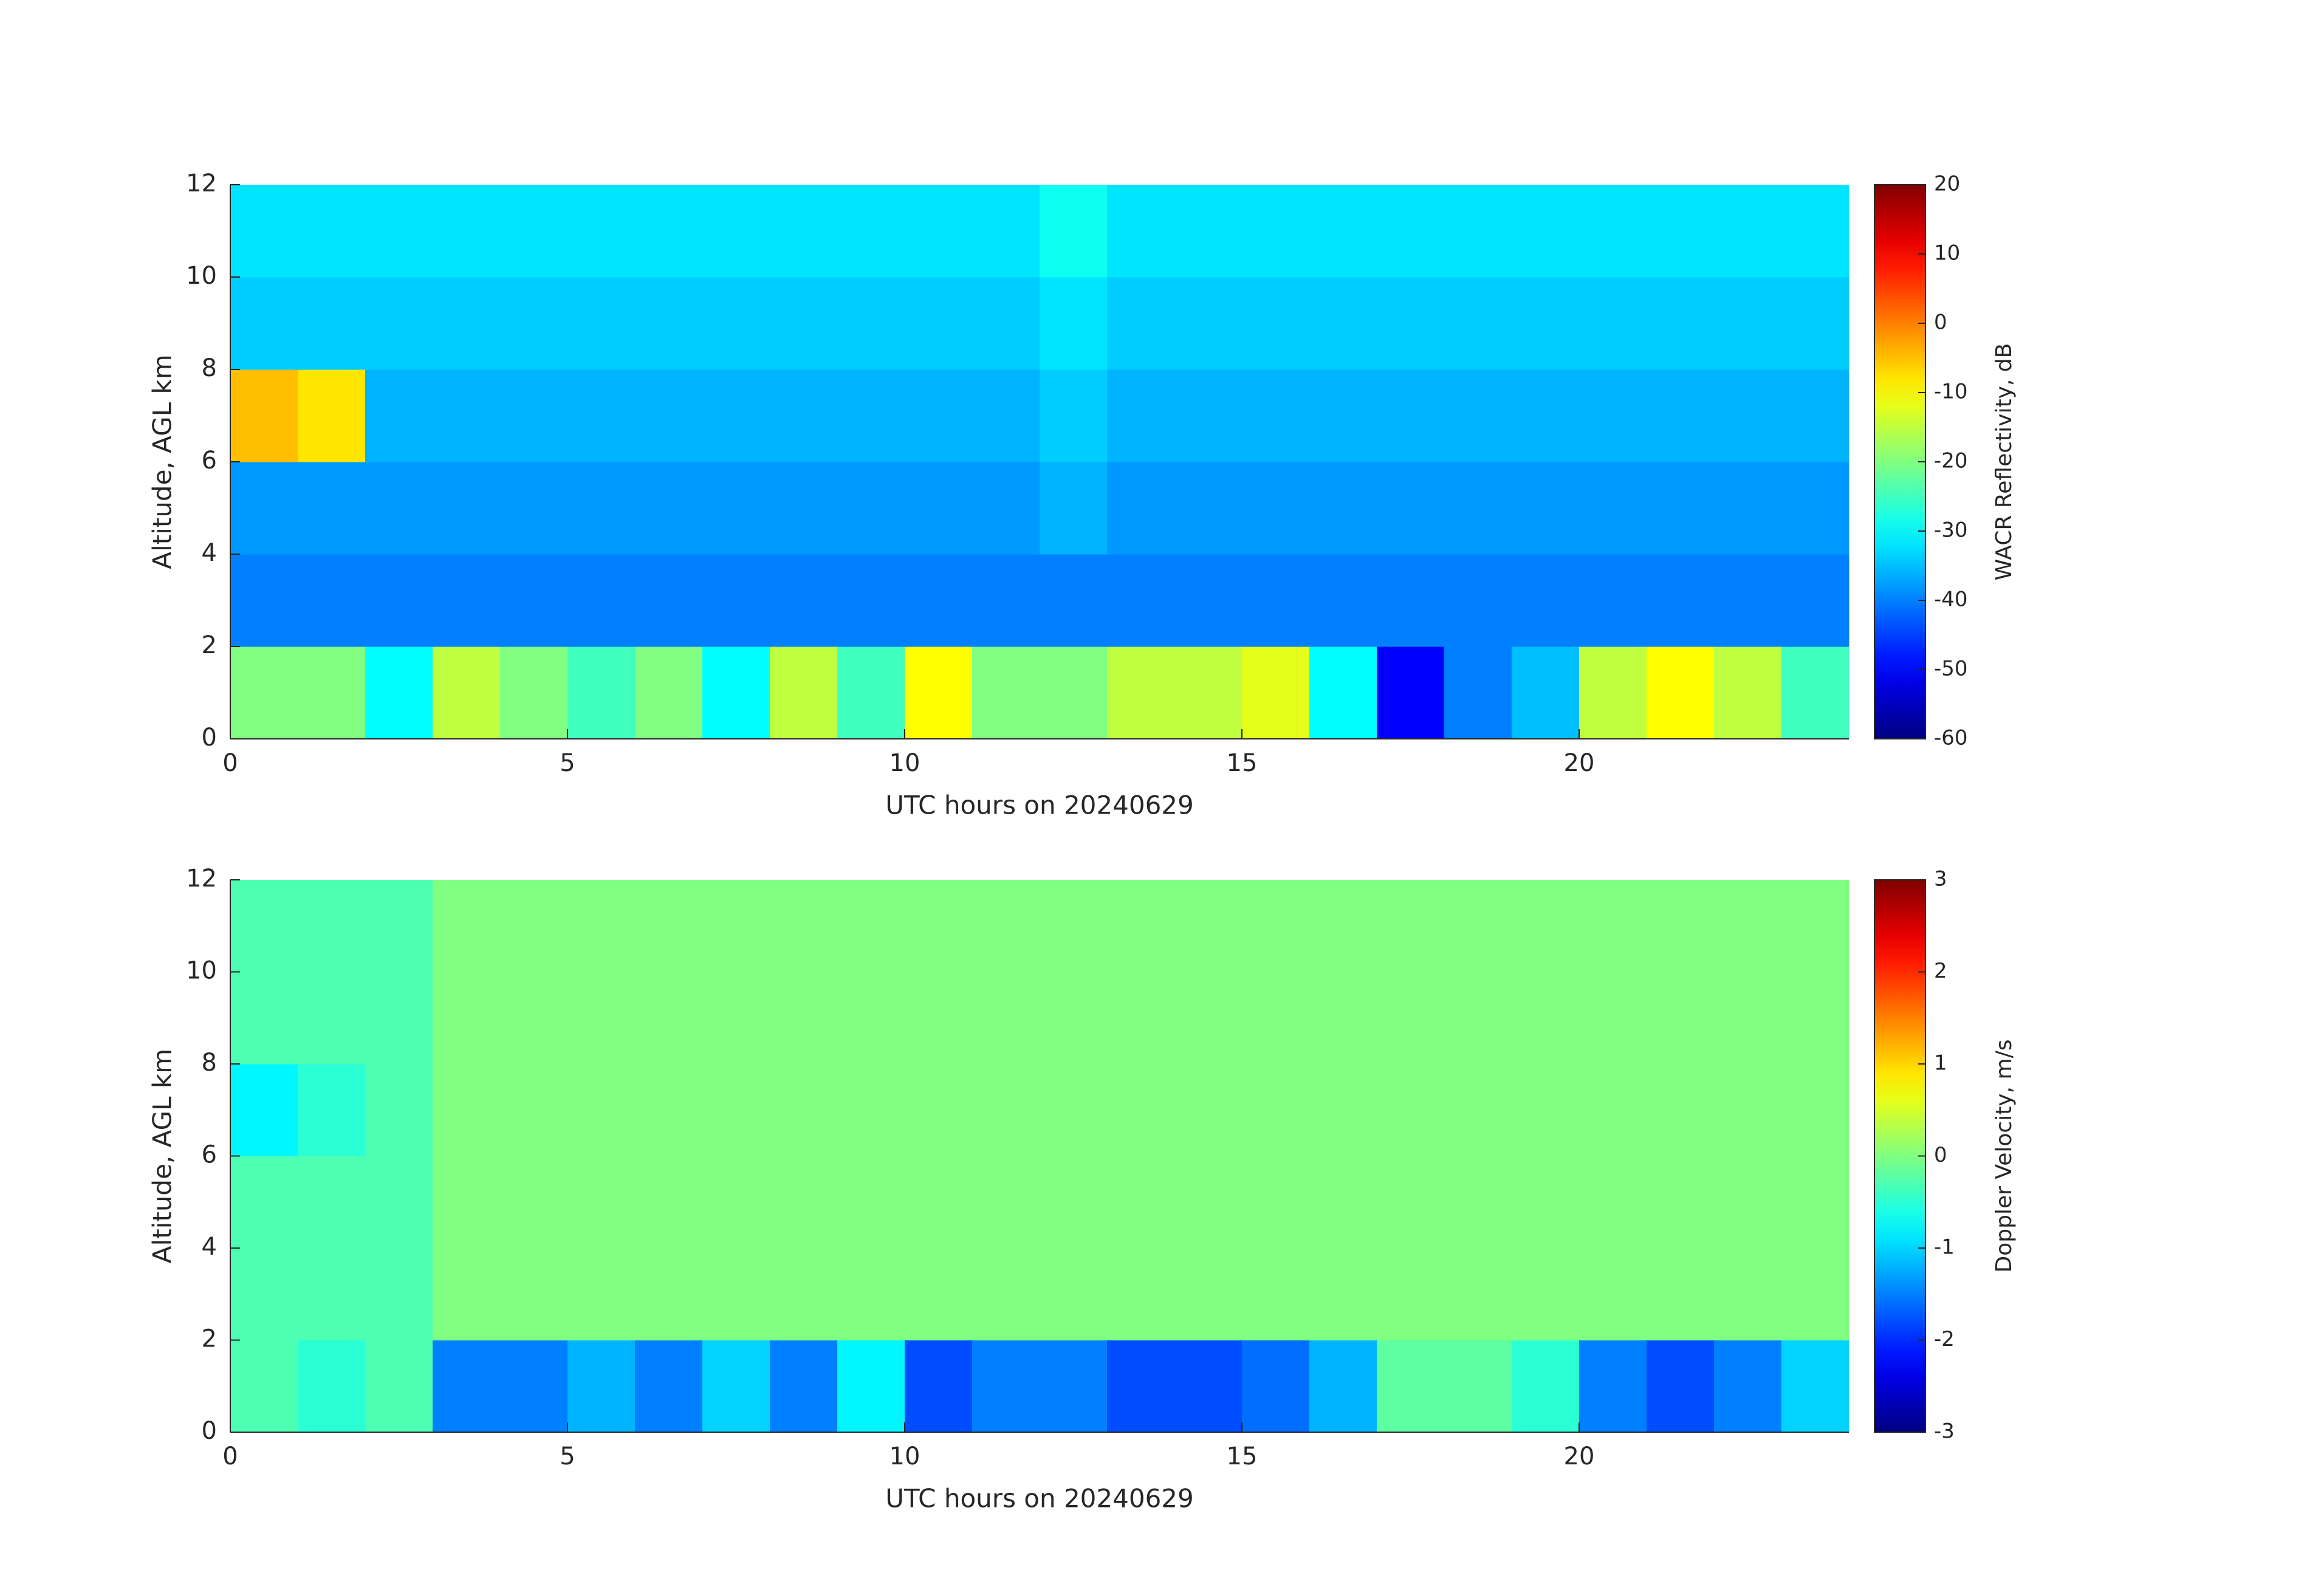  I want to click on x-tick-label: 20, so click(1579, 1456).